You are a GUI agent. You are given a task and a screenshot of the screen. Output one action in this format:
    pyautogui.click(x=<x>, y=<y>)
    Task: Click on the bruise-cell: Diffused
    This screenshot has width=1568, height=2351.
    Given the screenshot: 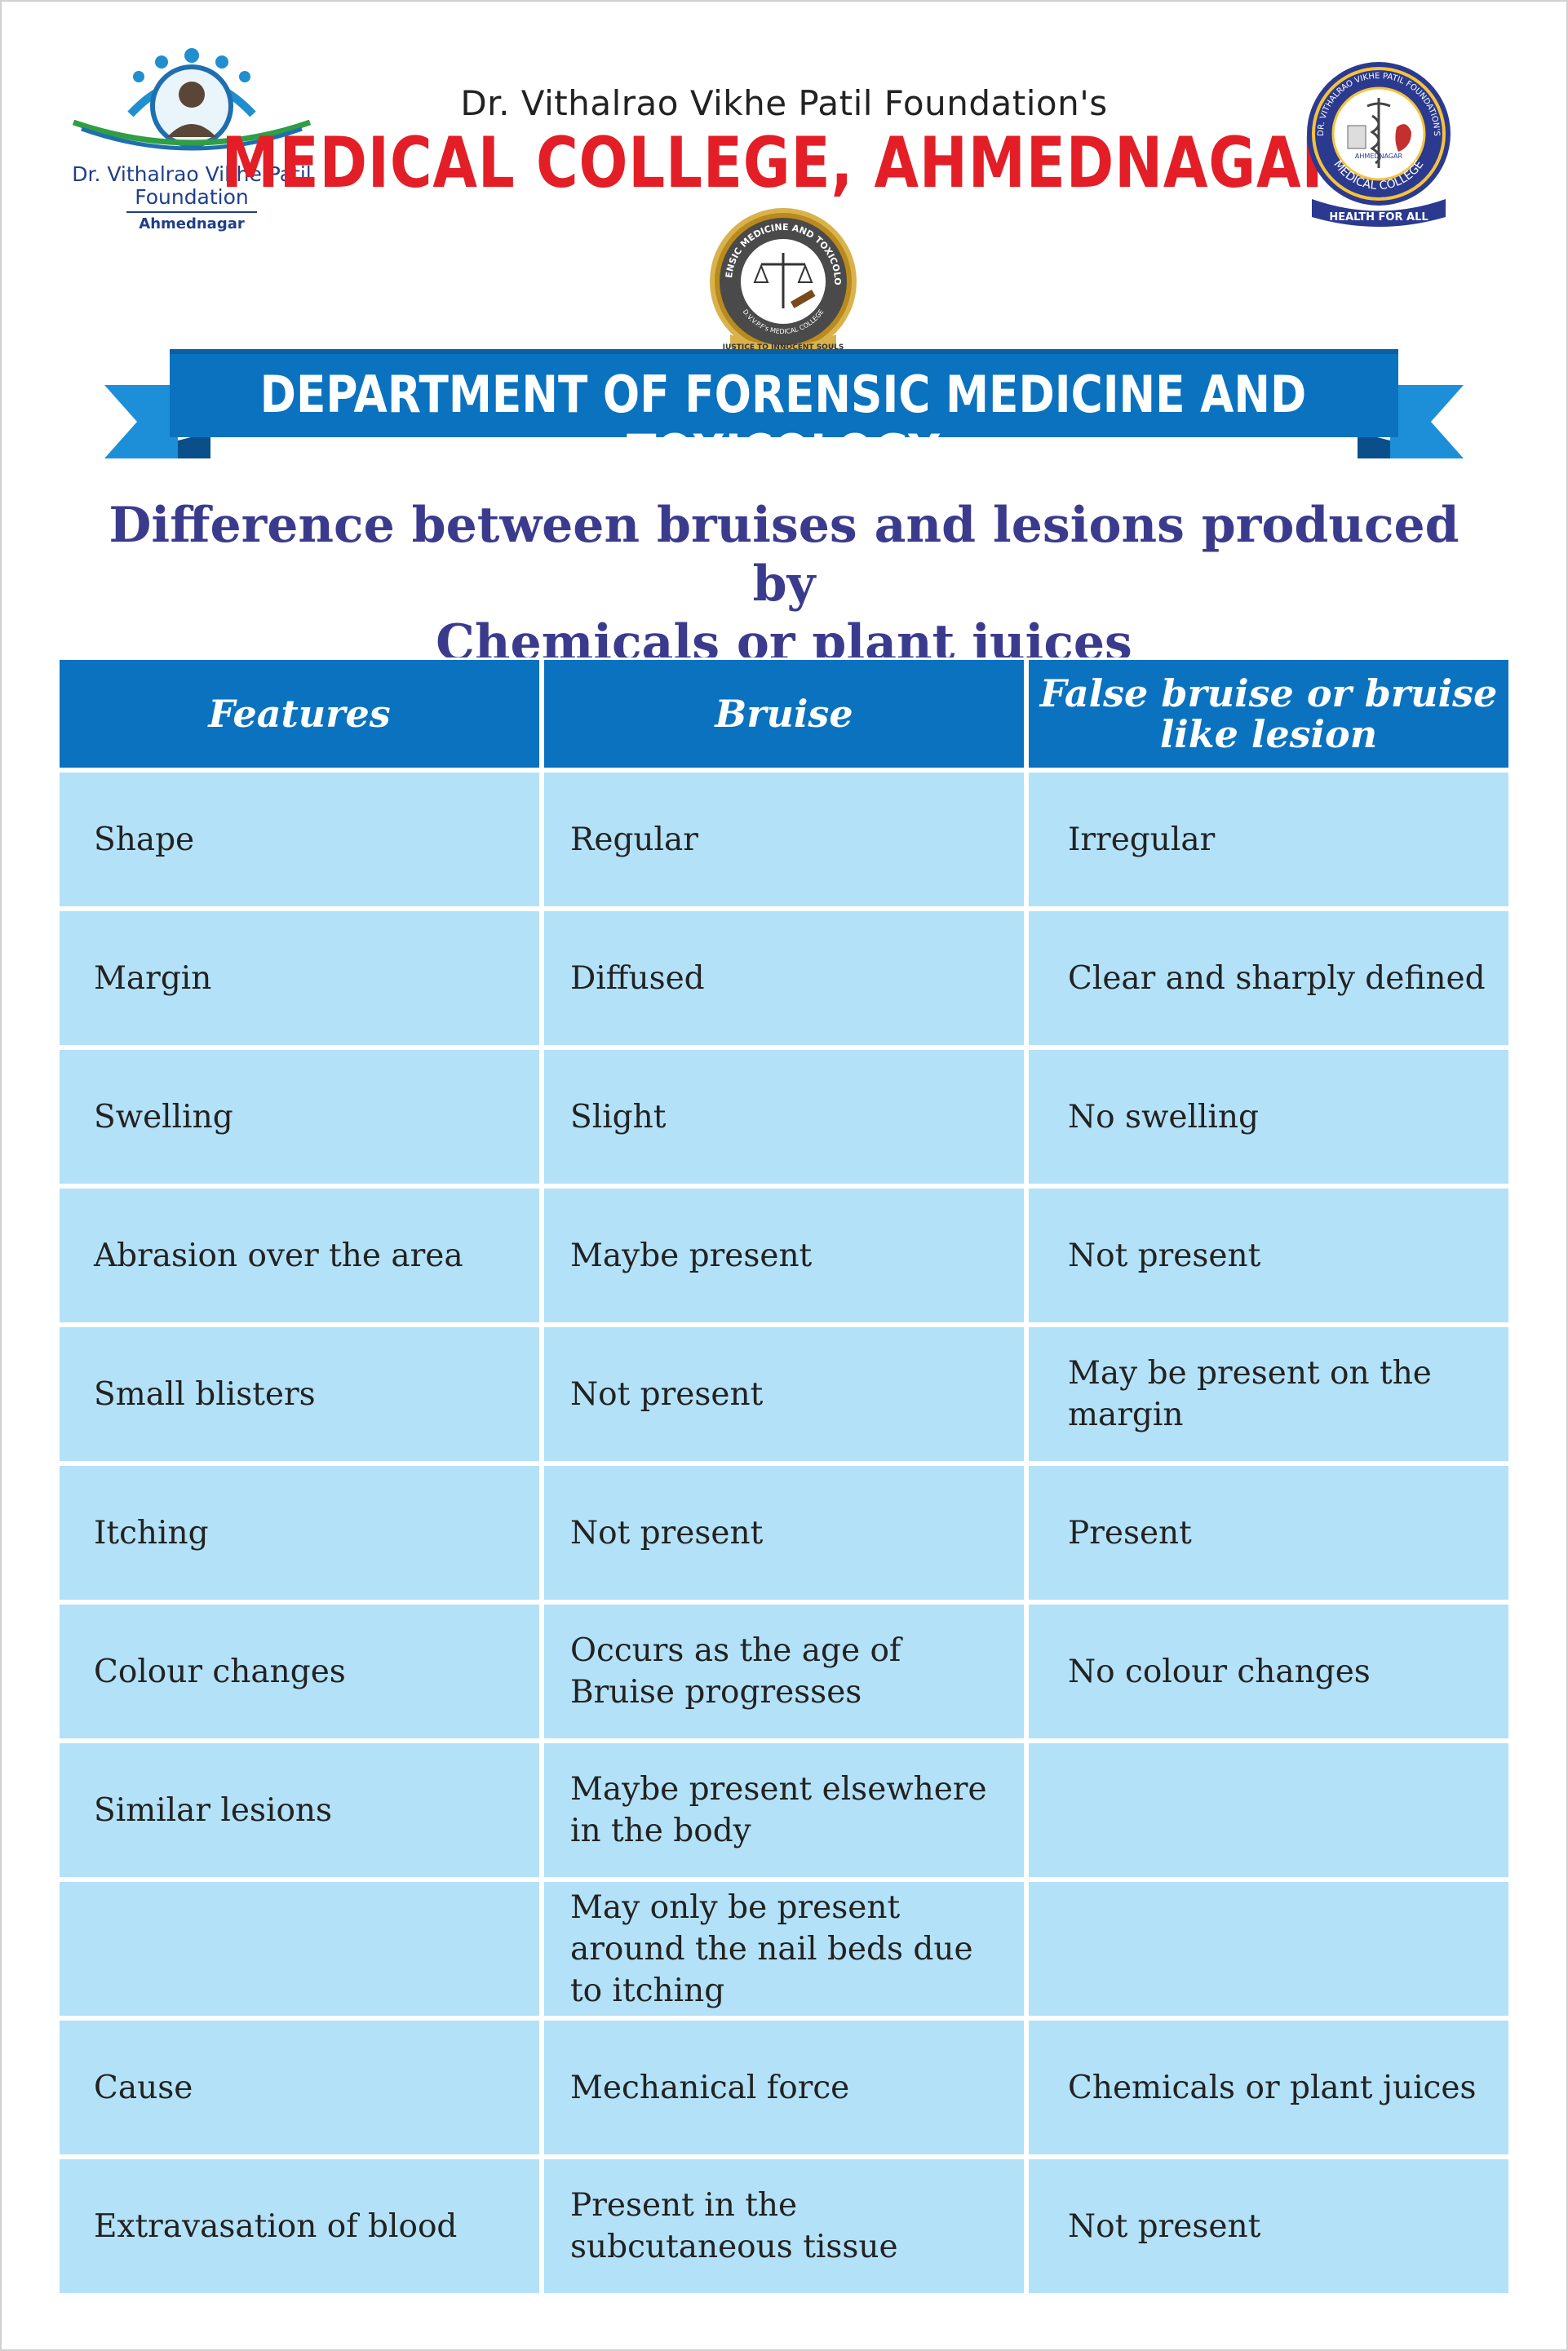 What is the action you would take?
    pyautogui.click(x=784, y=978)
    